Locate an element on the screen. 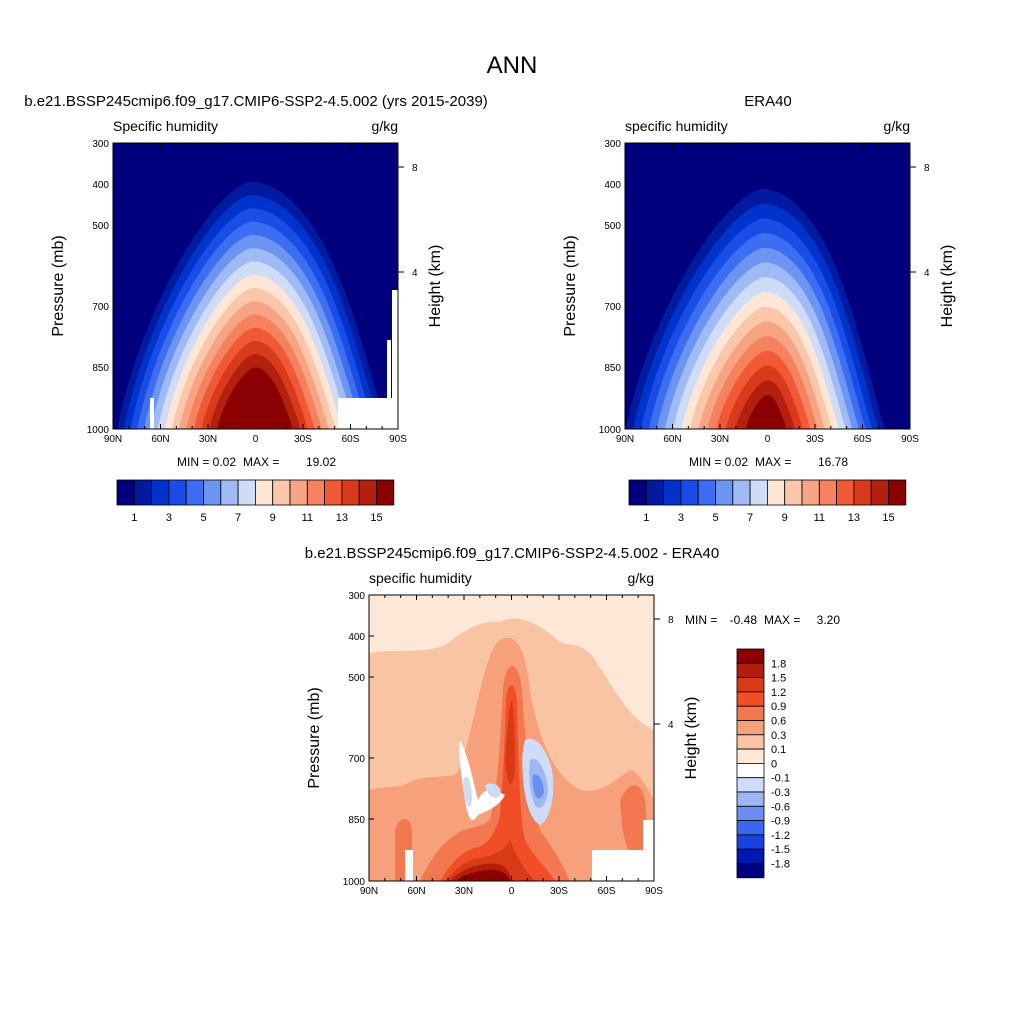  colorbar-label: 1 is located at coordinates (646, 518).